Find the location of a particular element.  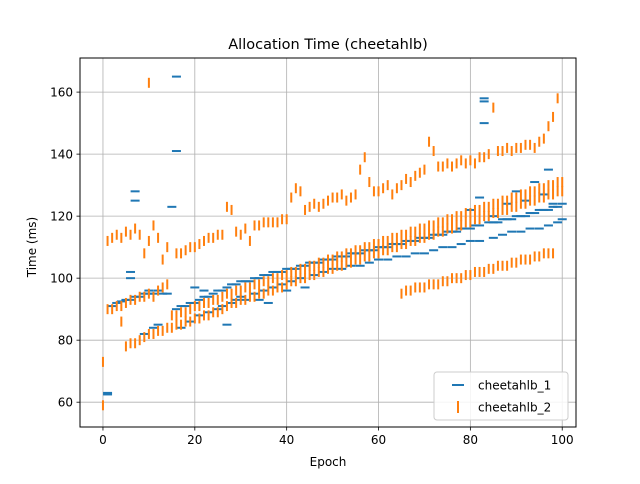

x-tick-label: 60 is located at coordinates (378, 440).